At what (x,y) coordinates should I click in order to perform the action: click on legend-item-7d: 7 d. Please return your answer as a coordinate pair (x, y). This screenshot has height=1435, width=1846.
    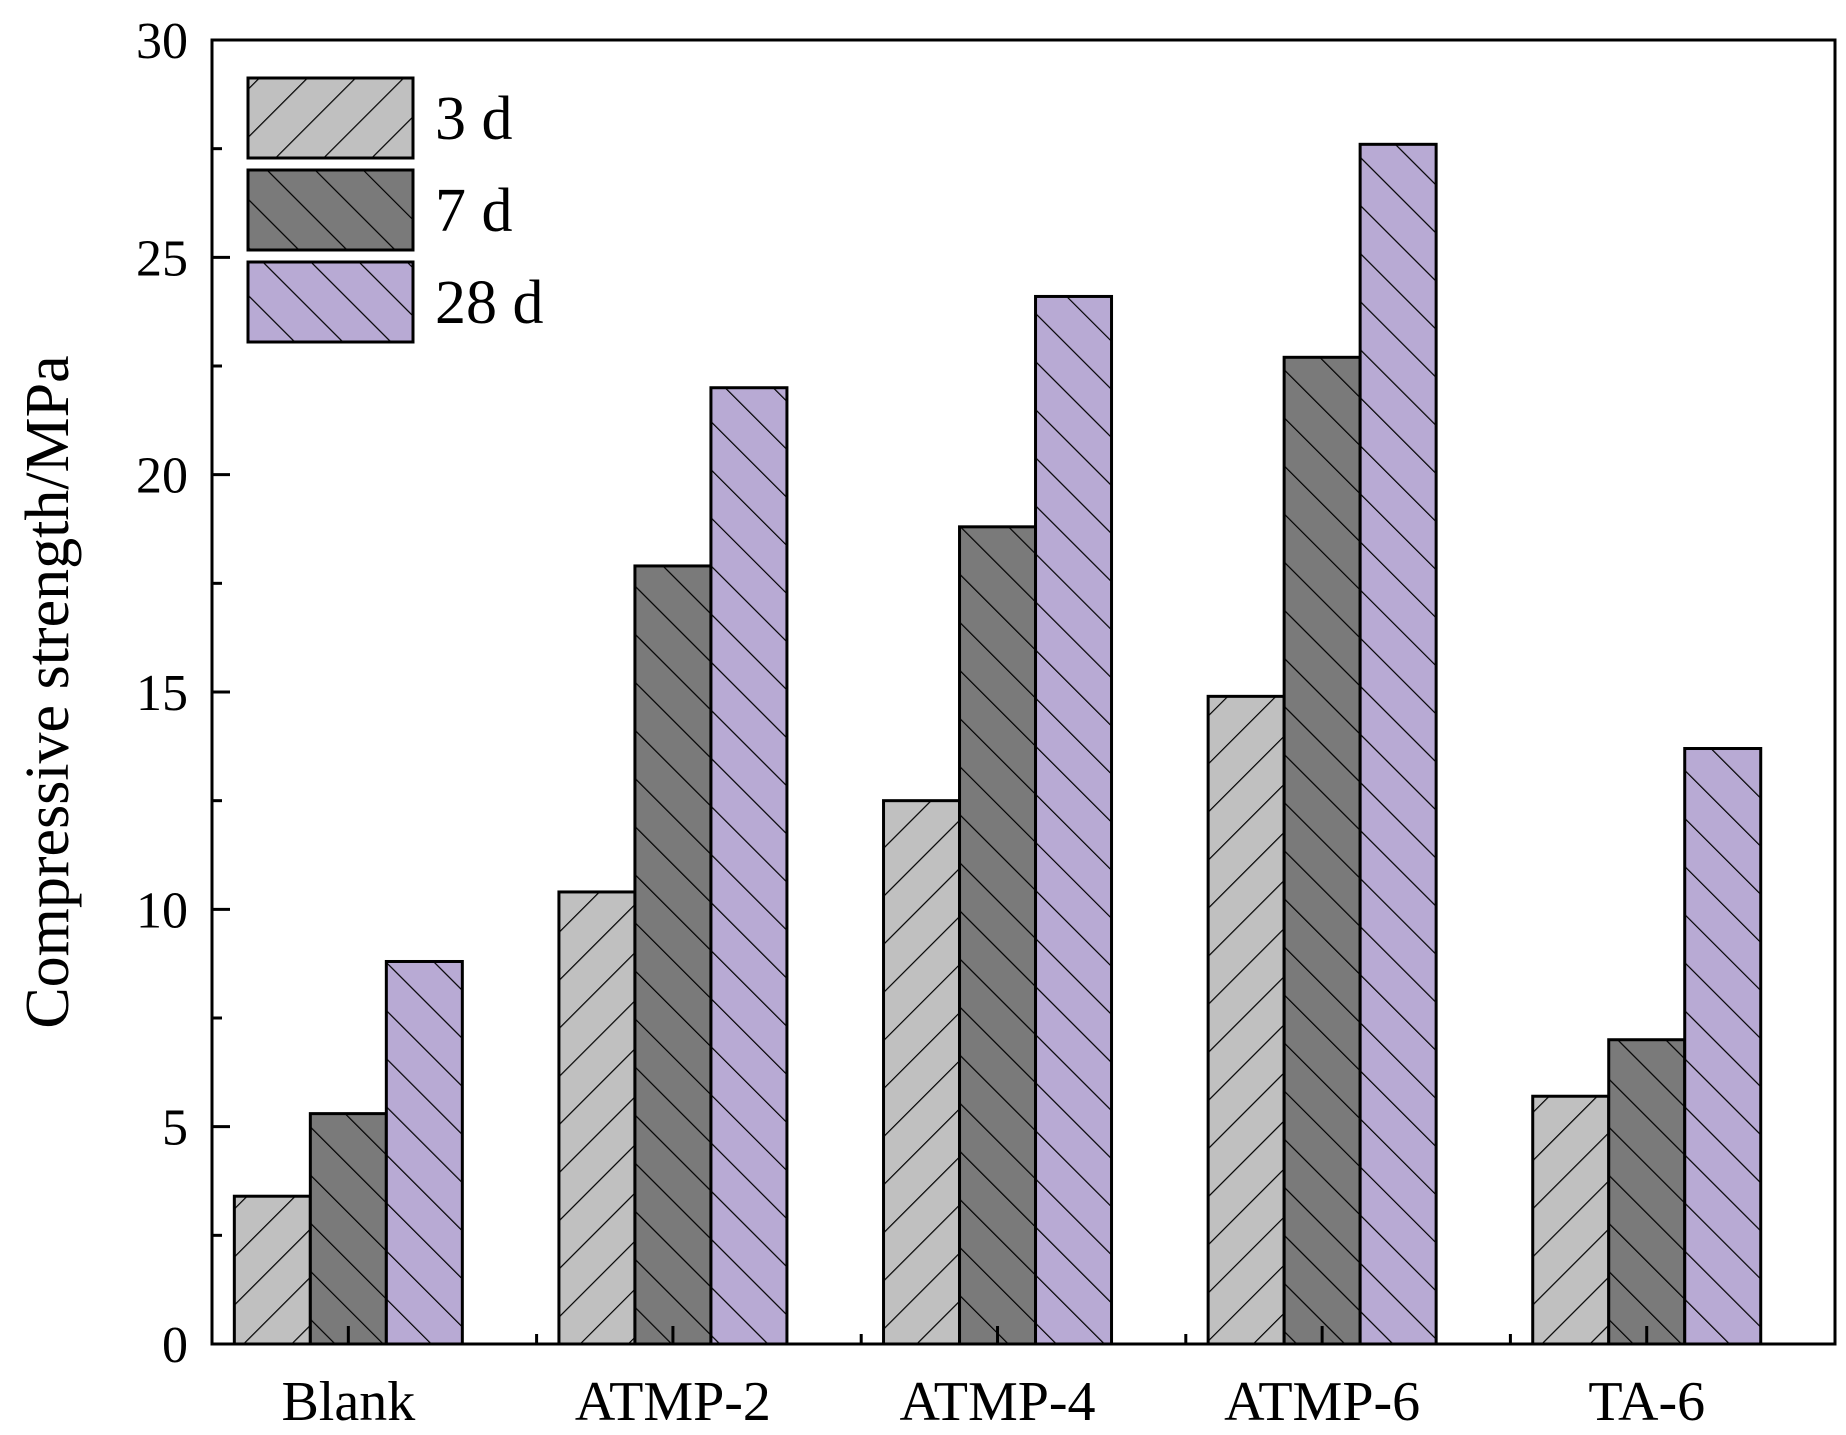
    Looking at the image, I should click on (379, 210).